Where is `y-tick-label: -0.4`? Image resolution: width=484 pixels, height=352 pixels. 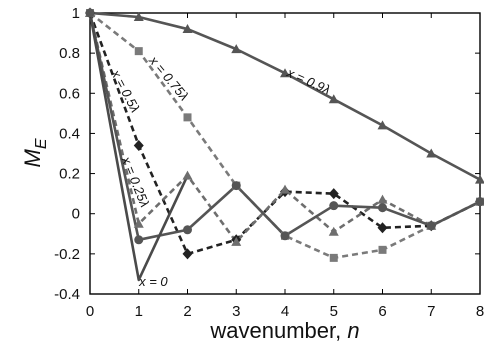
y-tick-label: -0.4 is located at coordinates (67, 294).